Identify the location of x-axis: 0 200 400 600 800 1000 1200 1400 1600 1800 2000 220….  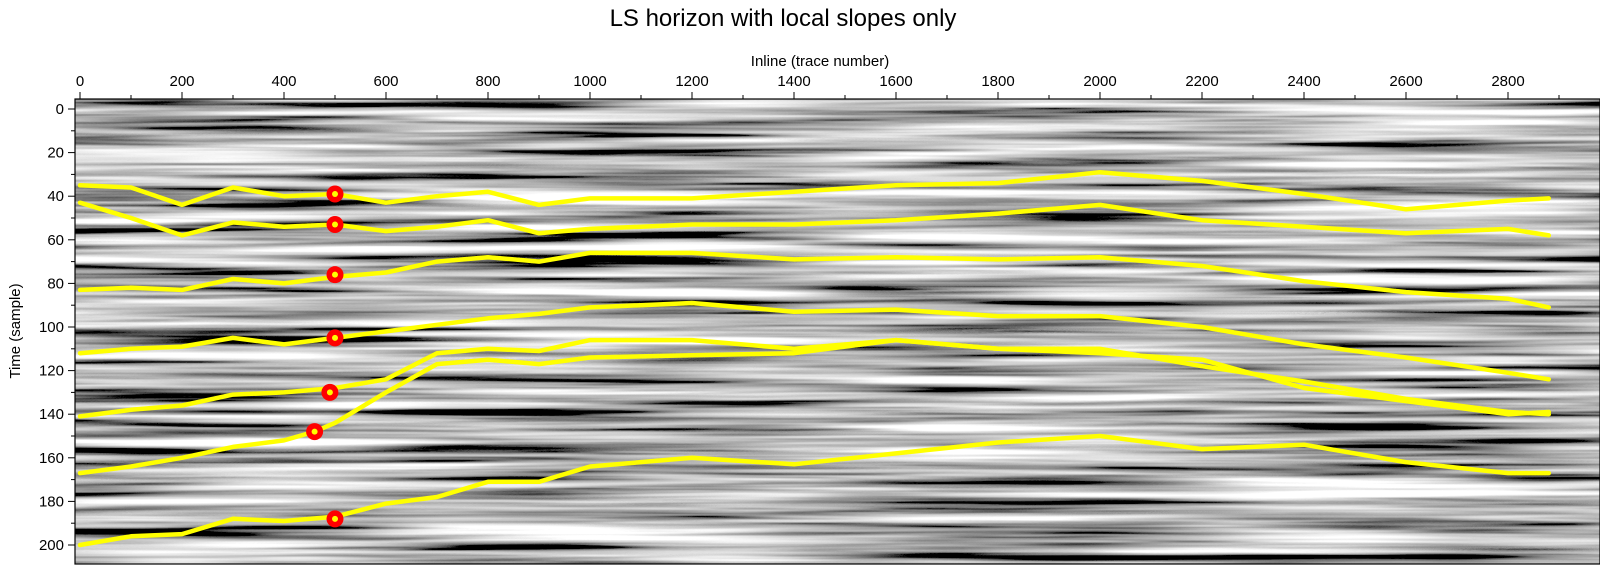
(818, 86).